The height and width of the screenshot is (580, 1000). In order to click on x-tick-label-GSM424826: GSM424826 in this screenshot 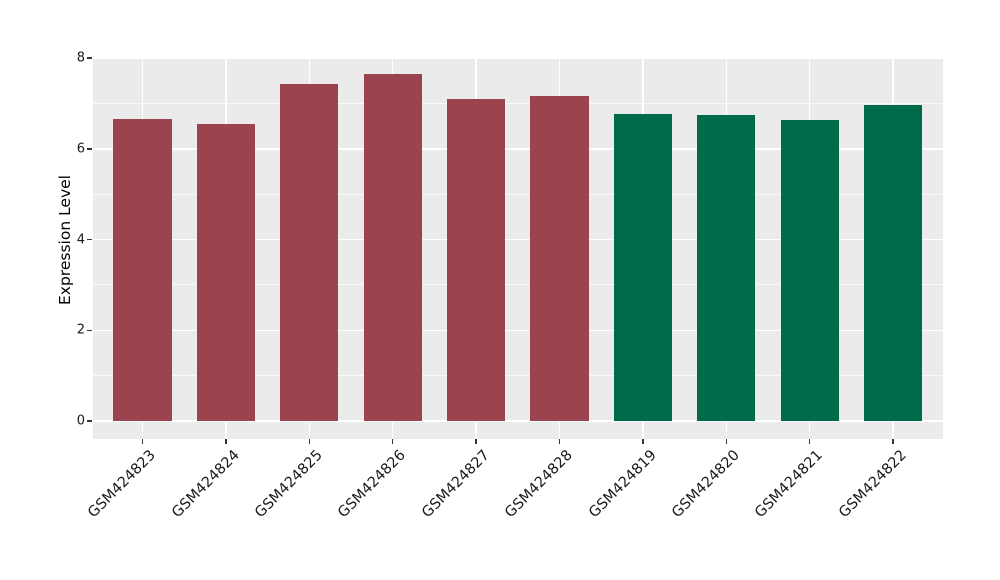, I will do `click(372, 484)`.